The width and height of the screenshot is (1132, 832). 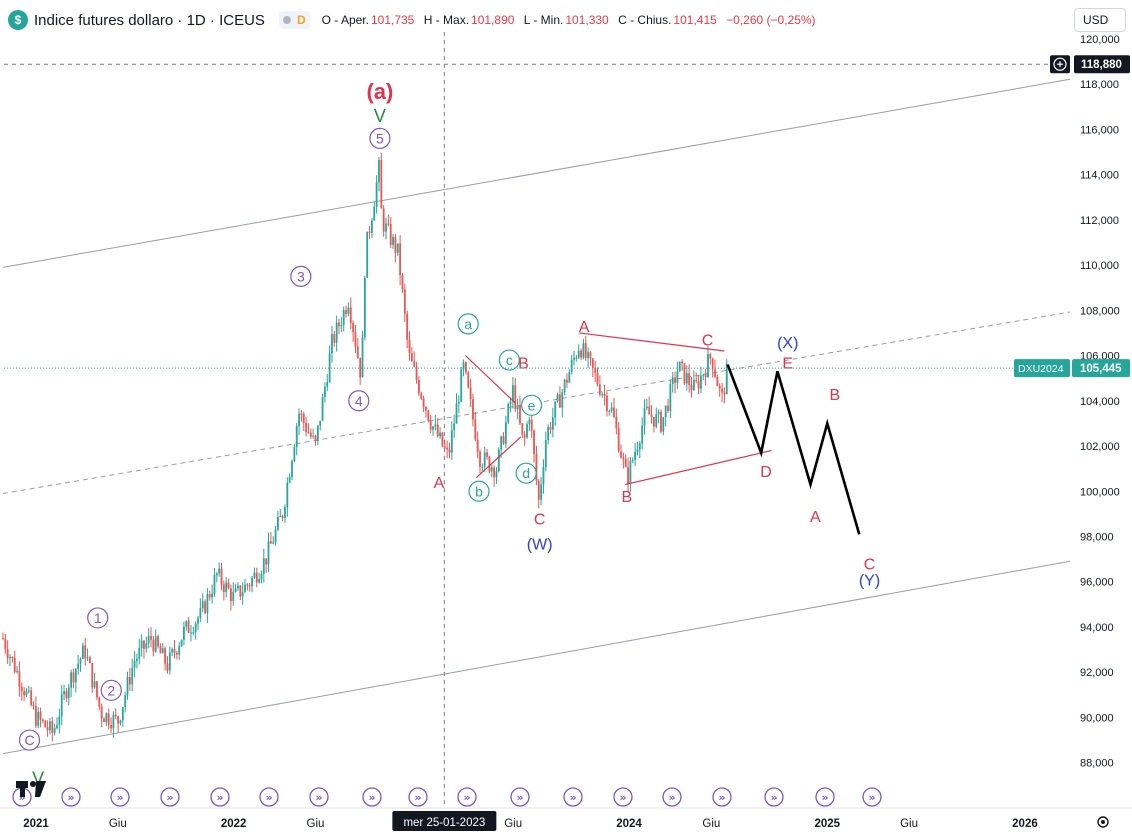 I want to click on time-axis, so click(x=566, y=820).